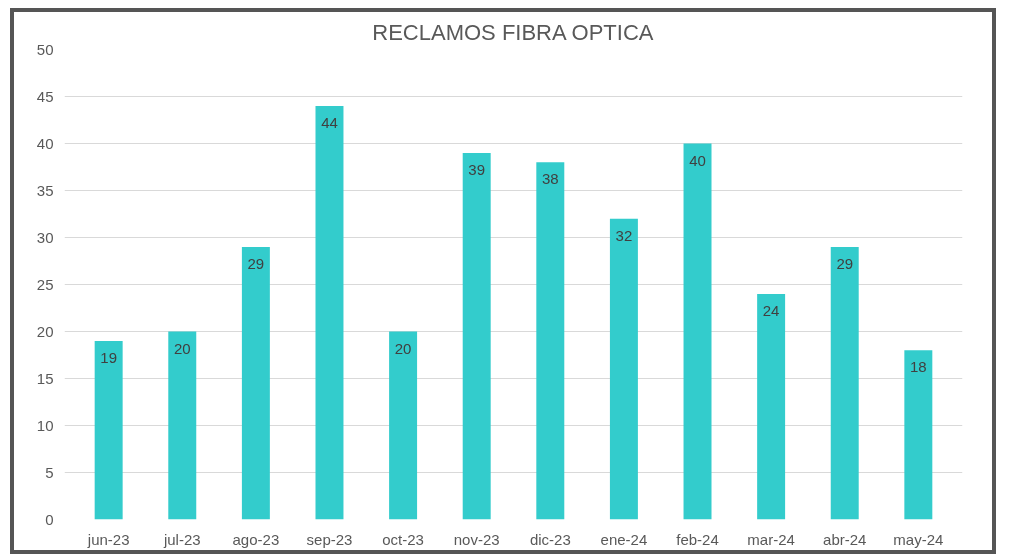 This screenshot has width=1010, height=558. What do you see at coordinates (45, 378) in the screenshot?
I see `y-tick-label: 15` at bounding box center [45, 378].